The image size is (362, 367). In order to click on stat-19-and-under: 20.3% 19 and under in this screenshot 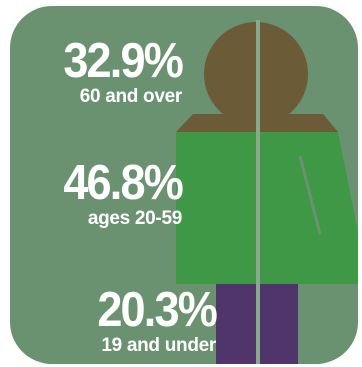, I will do `click(152, 319)`.